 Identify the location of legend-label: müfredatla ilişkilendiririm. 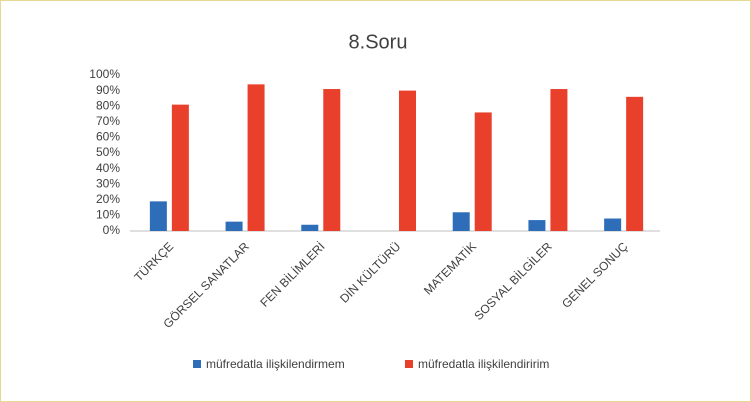
(483, 364).